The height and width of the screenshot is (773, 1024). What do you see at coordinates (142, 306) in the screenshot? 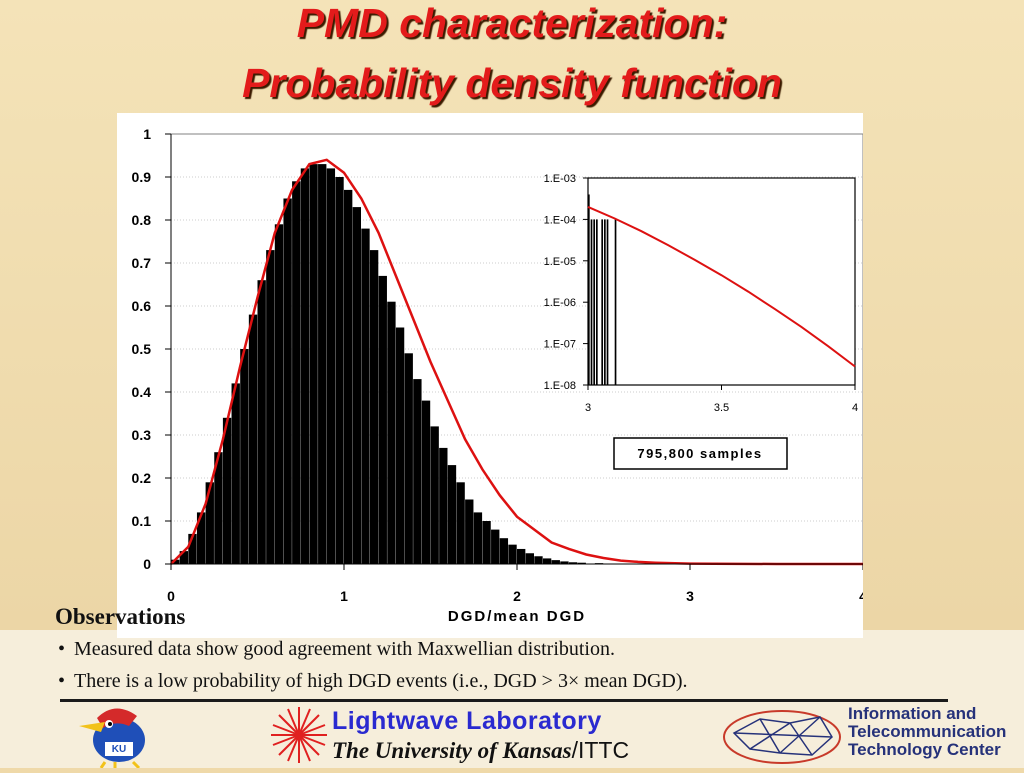
I see `y-tick-label: 0.6` at bounding box center [142, 306].